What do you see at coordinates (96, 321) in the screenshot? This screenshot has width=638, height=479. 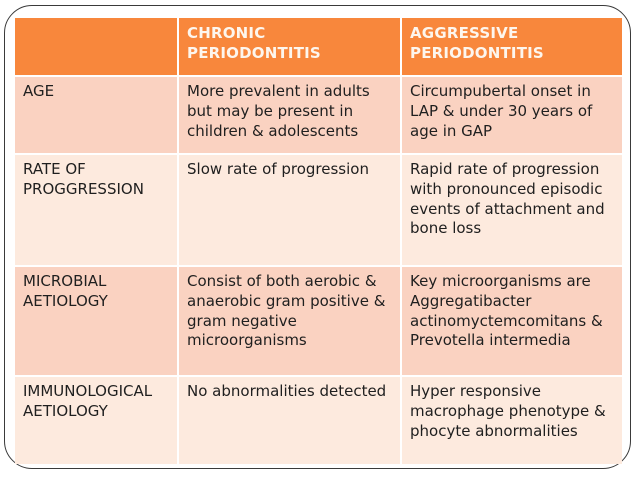 I see `row-label-microbial-aetiology: MICROBIAL AETIOLOGY` at bounding box center [96, 321].